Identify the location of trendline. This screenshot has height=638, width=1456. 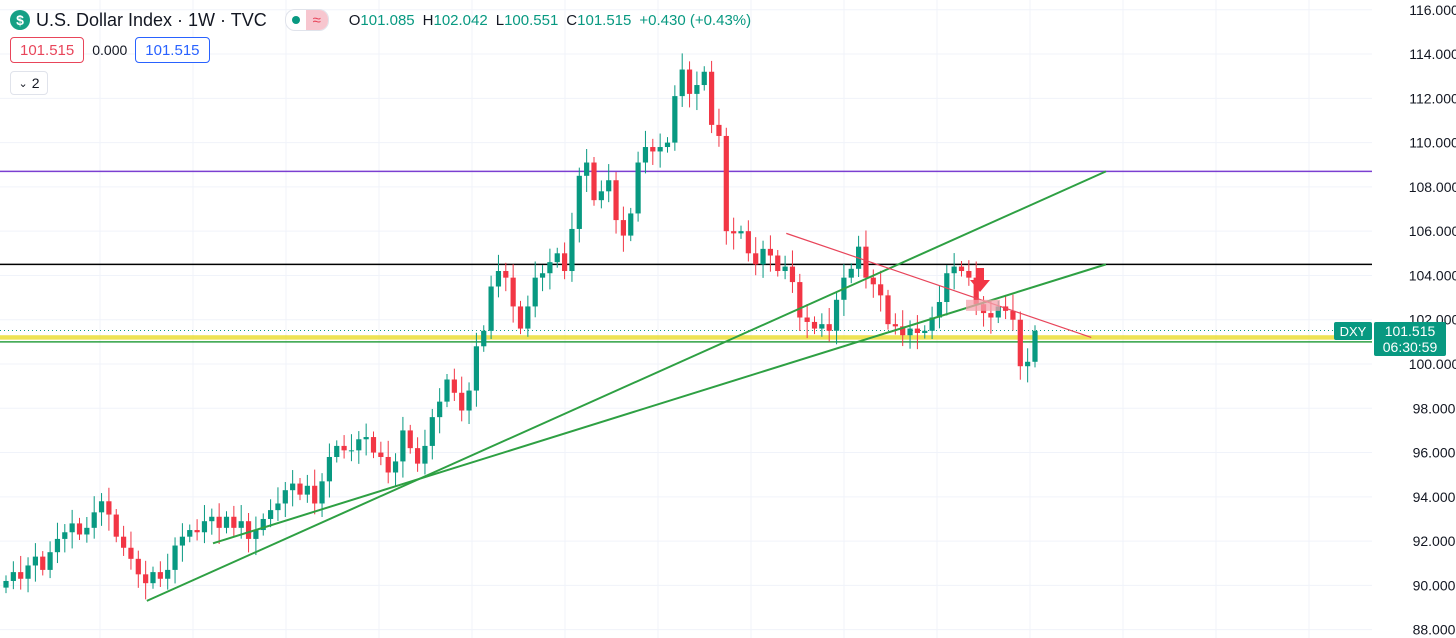
(939, 285).